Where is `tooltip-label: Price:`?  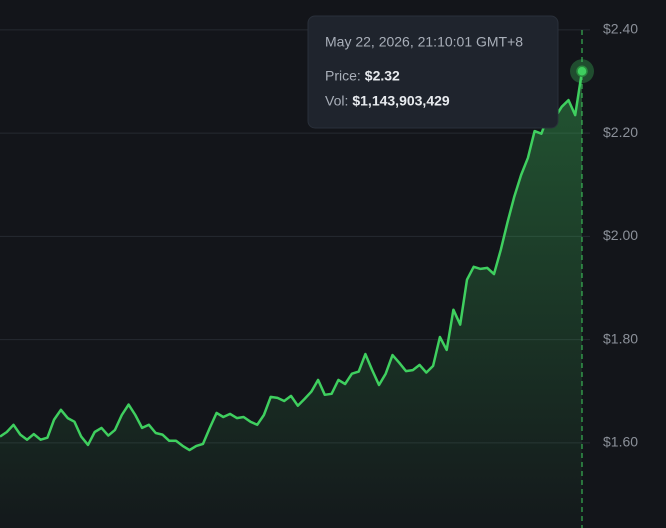
tooltip-label: Price: is located at coordinates (343, 76).